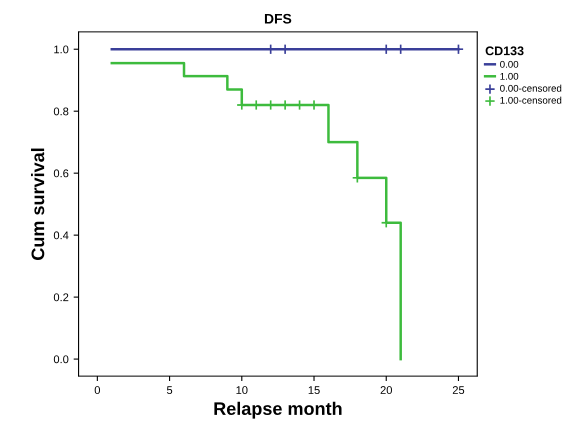 The image size is (582, 425). Describe the element at coordinates (278, 19) in the screenshot. I see `chart-title: DFS` at that location.